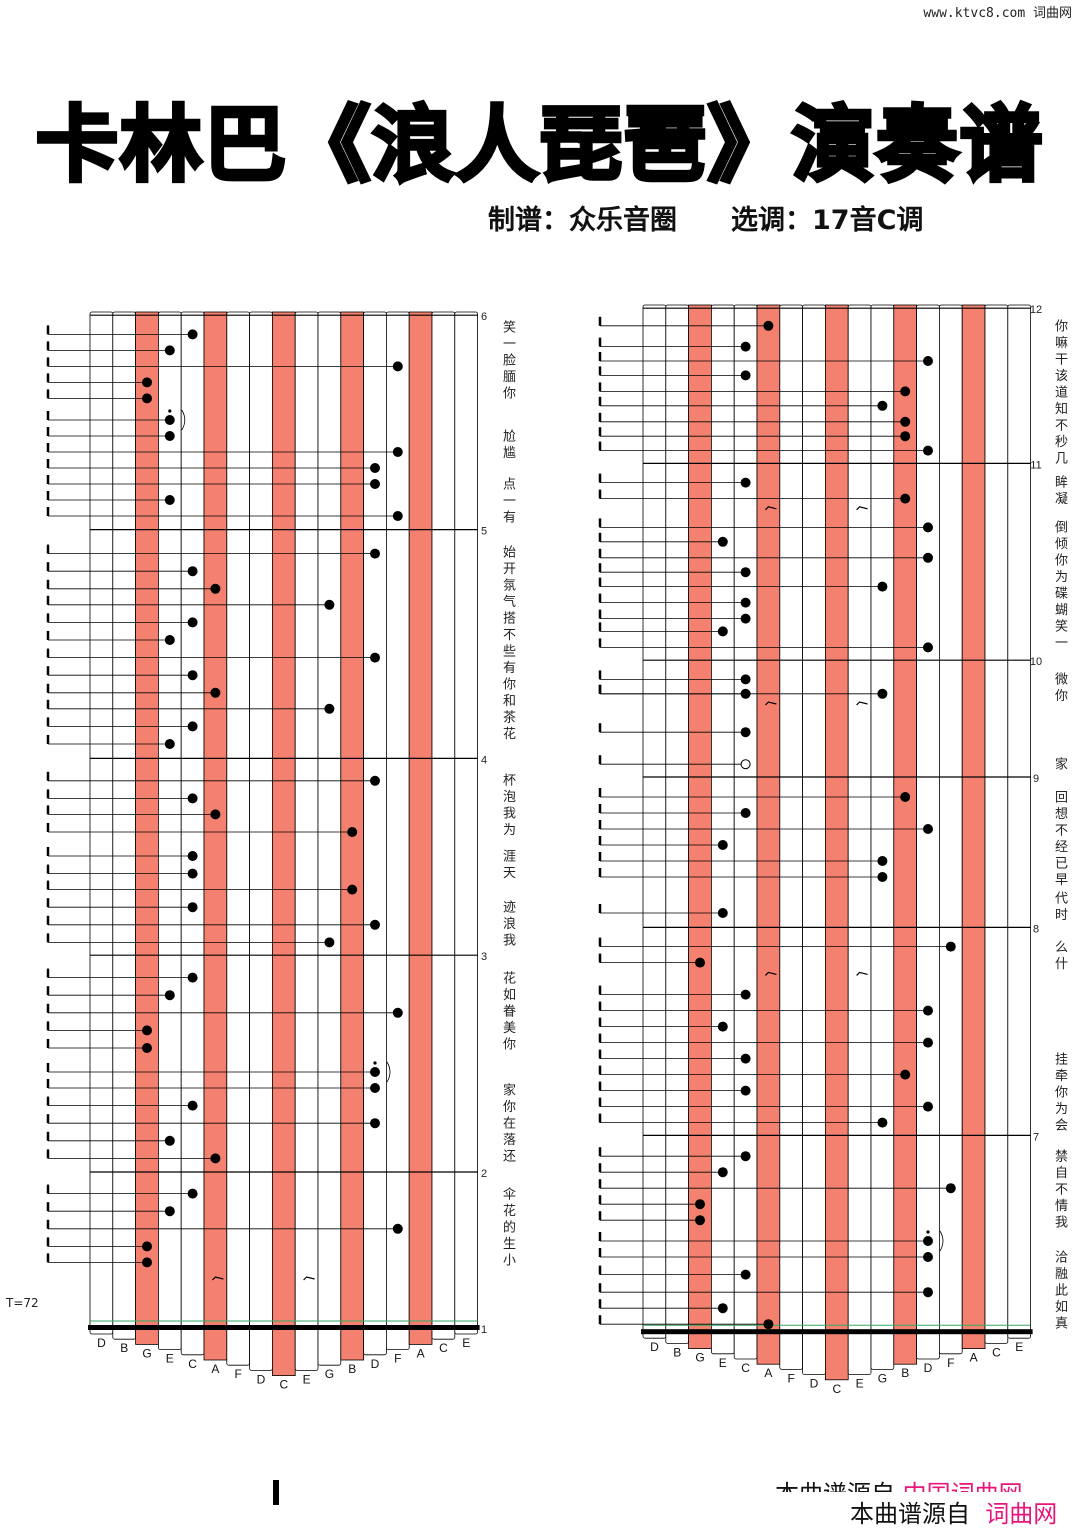  Describe the element at coordinates (507, 1124) in the screenshot. I see `lyric-phrase: 家你在落还` at that location.